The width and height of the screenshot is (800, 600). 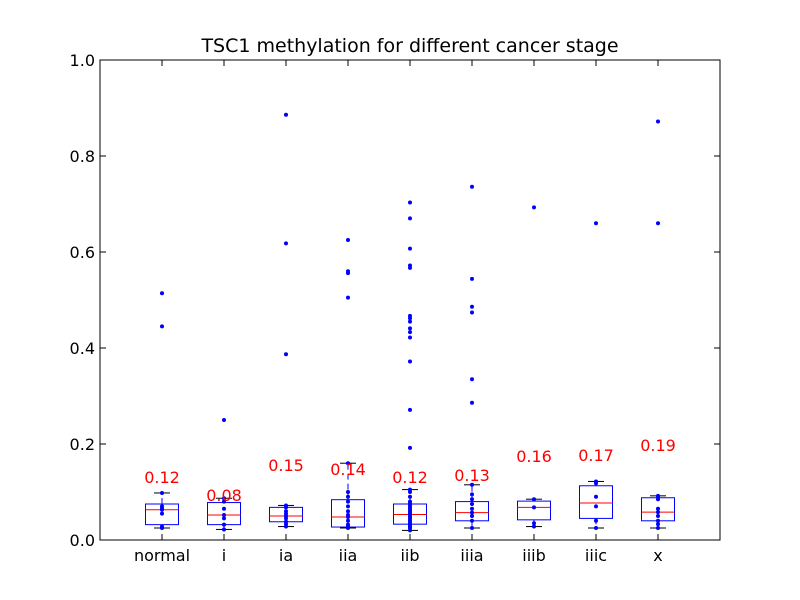 What do you see at coordinates (472, 357) in the screenshot?
I see `box-group-iiia: 0.13` at bounding box center [472, 357].